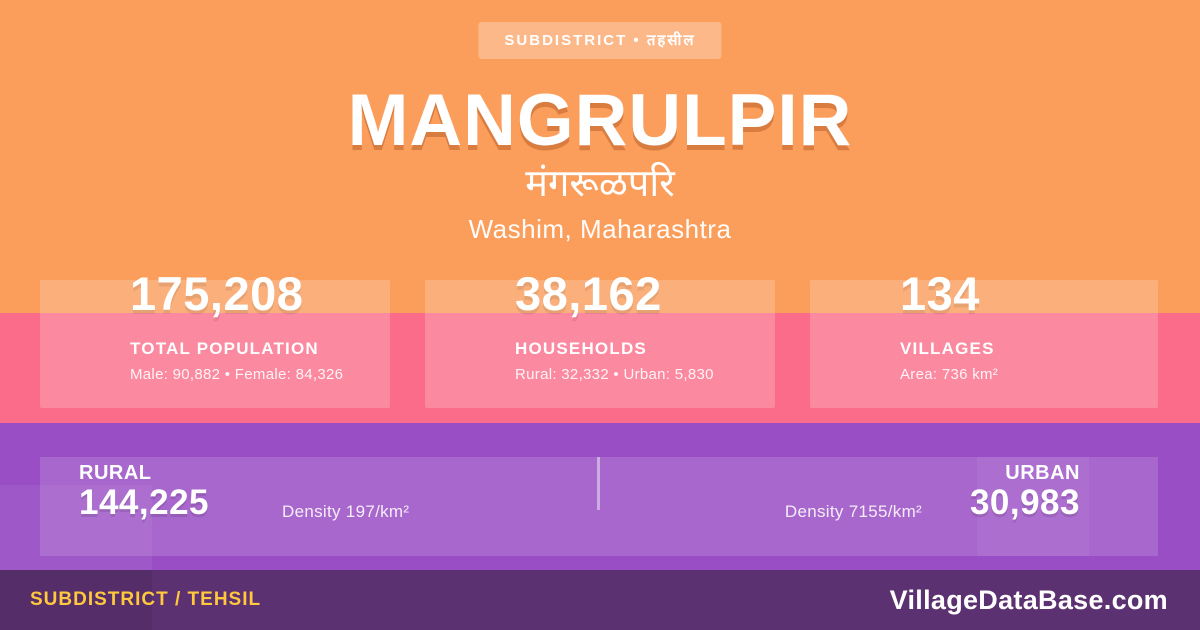  What do you see at coordinates (600, 184) in the screenshot?
I see `native-name: मंगरूळपरि` at bounding box center [600, 184].